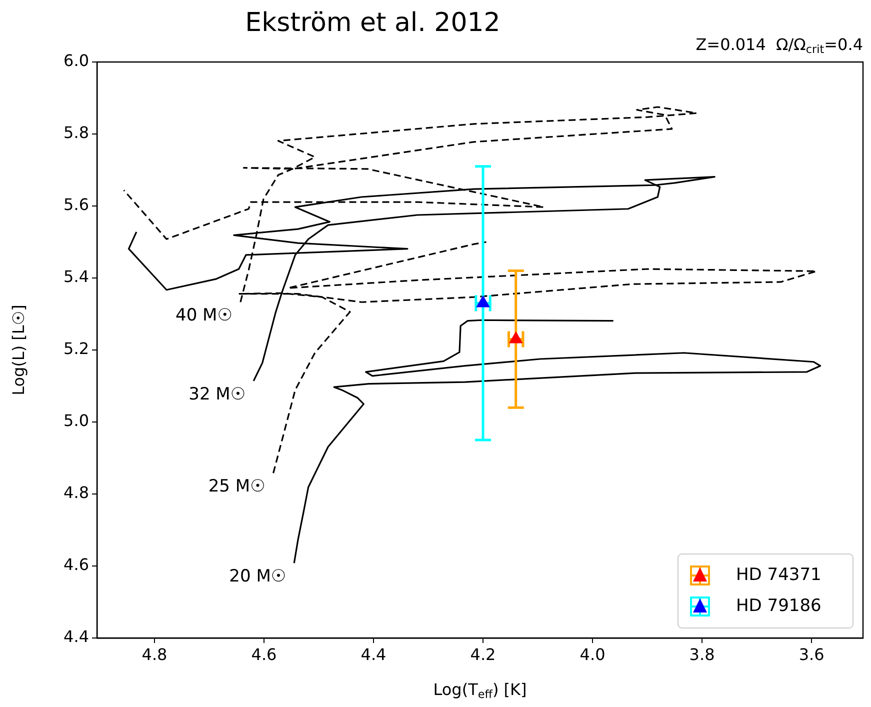 The image size is (871, 707). Describe the element at coordinates (373, 654) in the screenshot. I see `x-tick-label: 4.4` at that location.